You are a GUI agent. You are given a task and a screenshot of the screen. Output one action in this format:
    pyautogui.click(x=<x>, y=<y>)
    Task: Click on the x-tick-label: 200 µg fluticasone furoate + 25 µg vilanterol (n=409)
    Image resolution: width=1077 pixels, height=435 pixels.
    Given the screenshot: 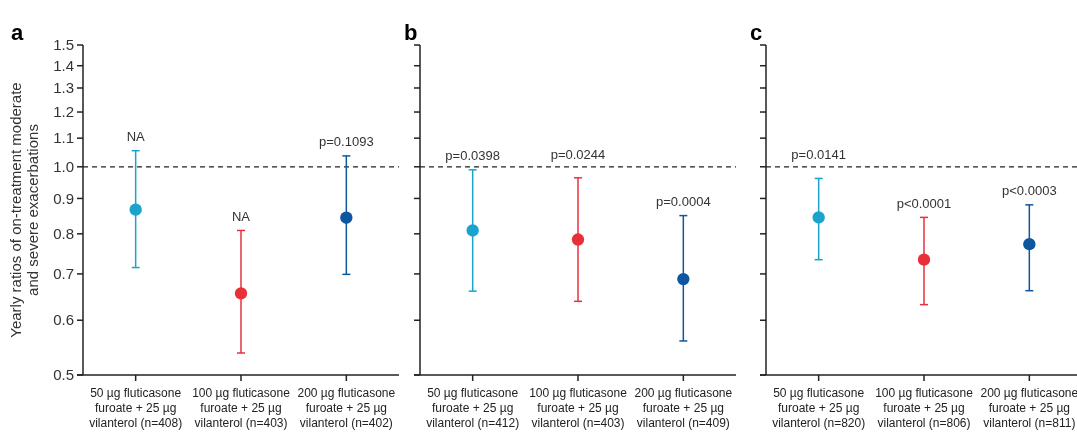 What is the action you would take?
    pyautogui.click(x=683, y=408)
    